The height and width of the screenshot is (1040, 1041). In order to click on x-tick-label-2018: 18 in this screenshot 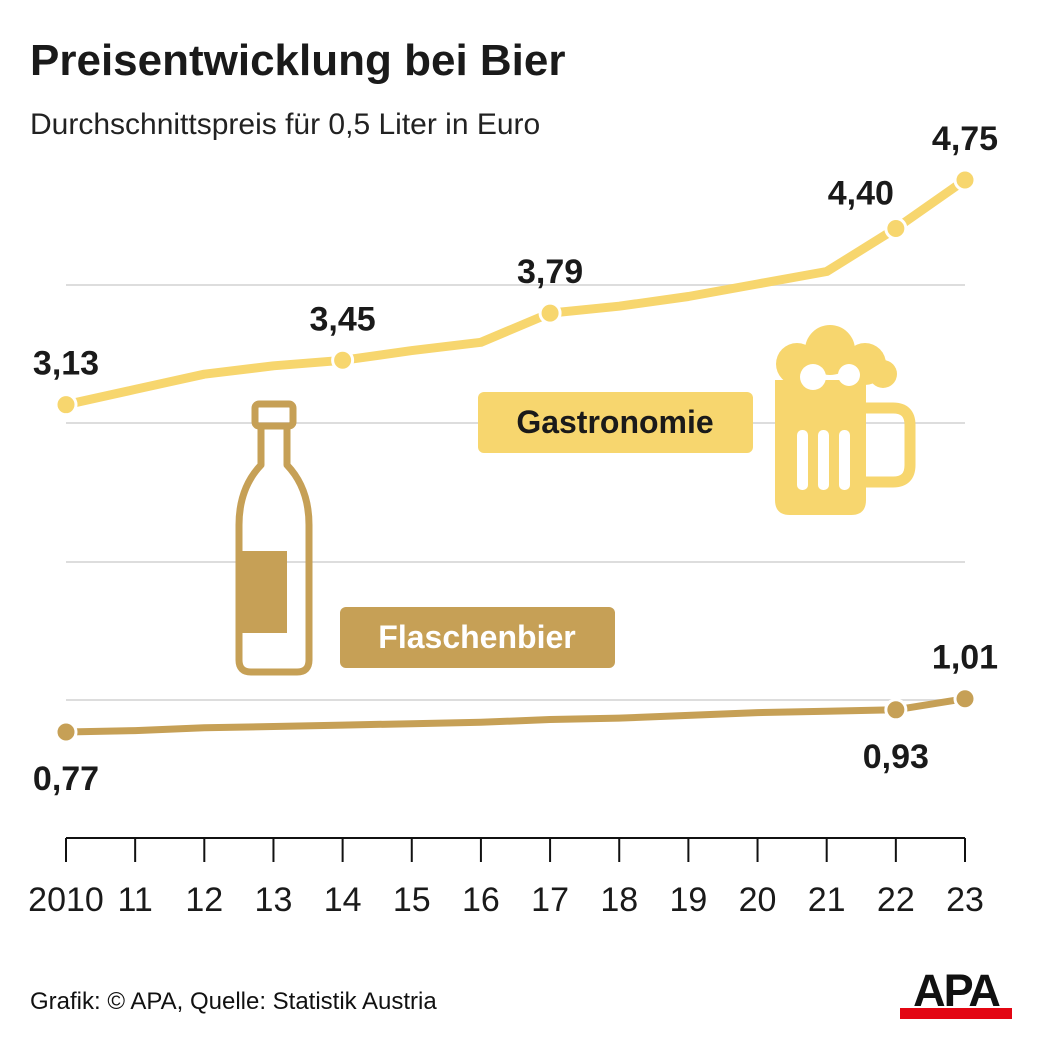, I will do `click(619, 900)`.